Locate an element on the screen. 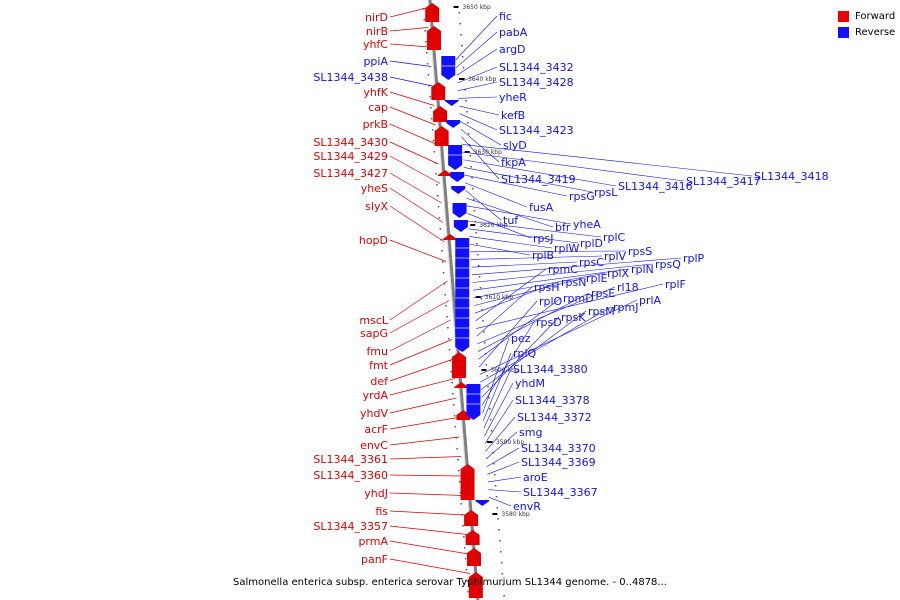 The width and height of the screenshot is (900, 600). reverse-gene-label: rplO is located at coordinates (551, 301).